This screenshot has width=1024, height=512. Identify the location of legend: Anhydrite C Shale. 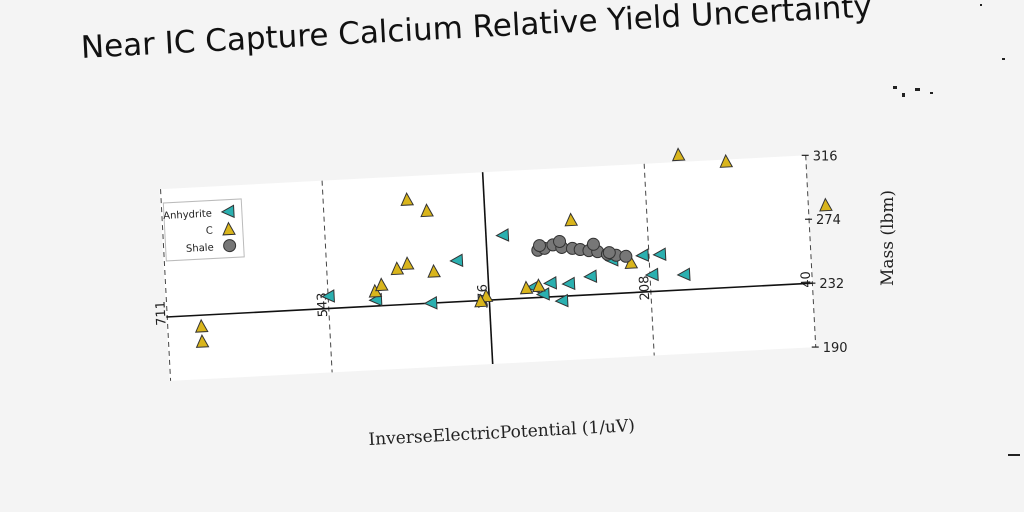
(203, 230).